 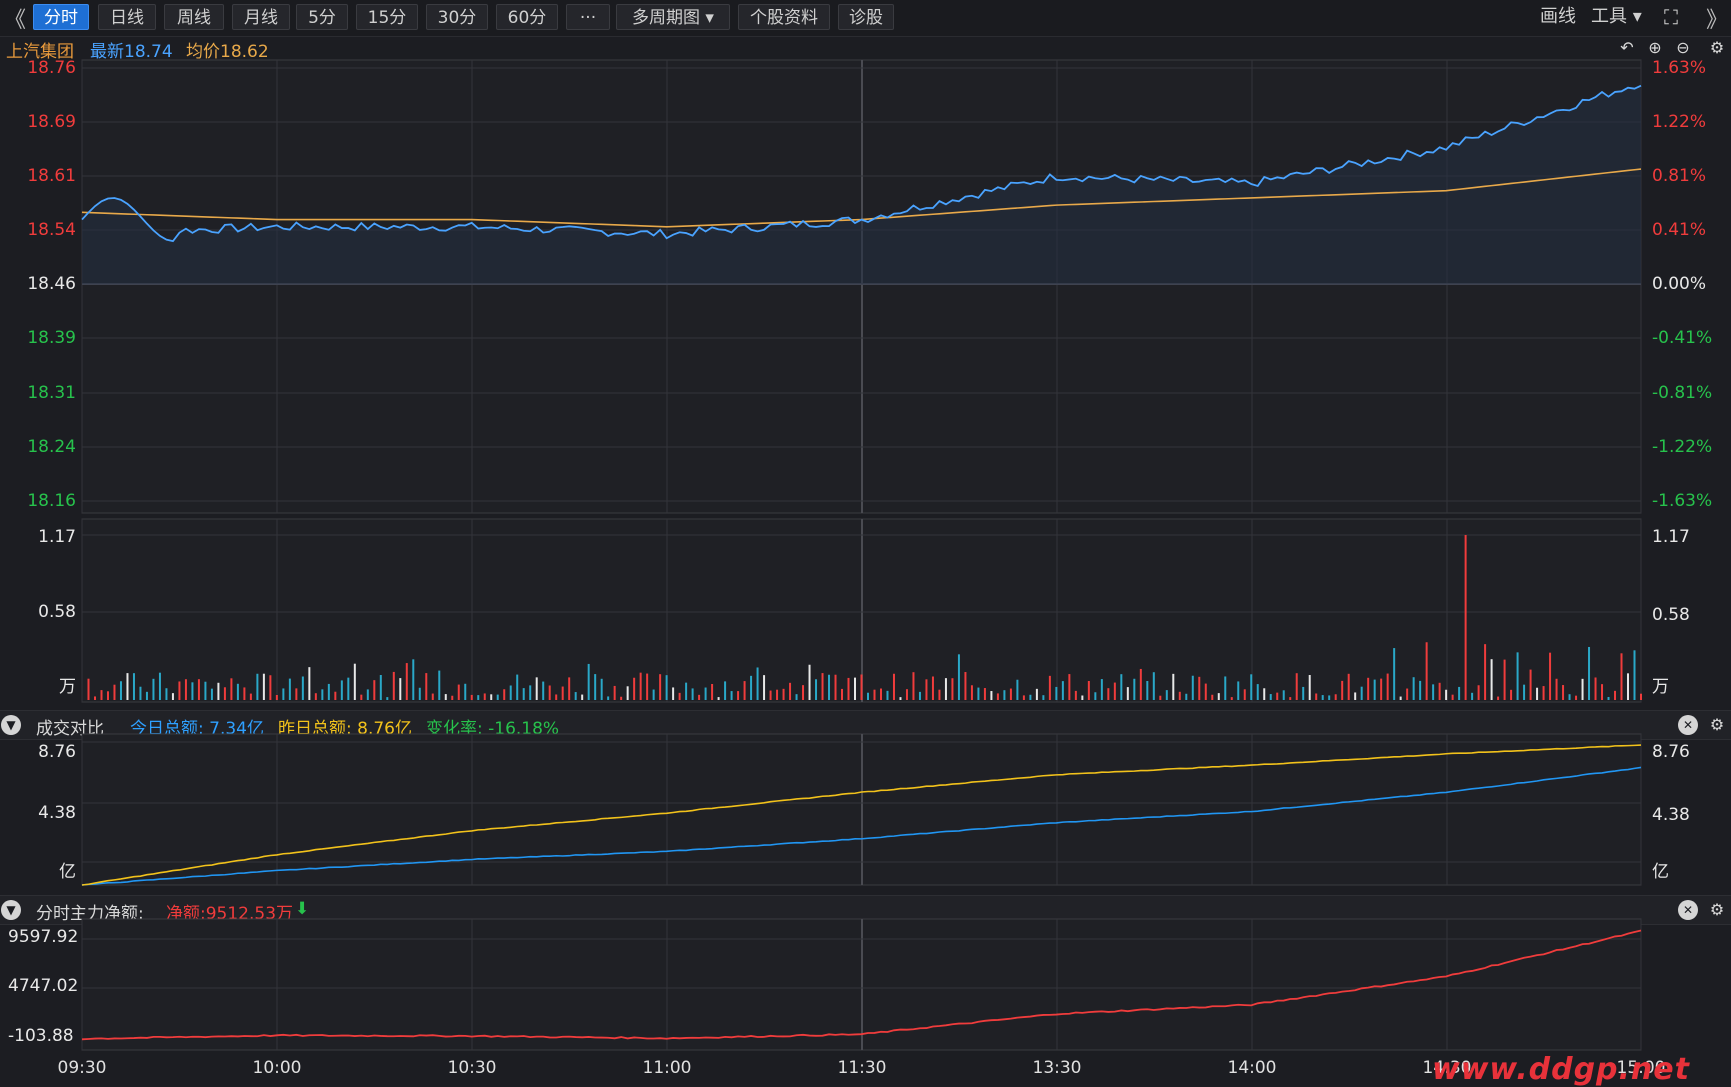 I want to click on price-axis-left-6: 18.31, so click(x=51, y=393).